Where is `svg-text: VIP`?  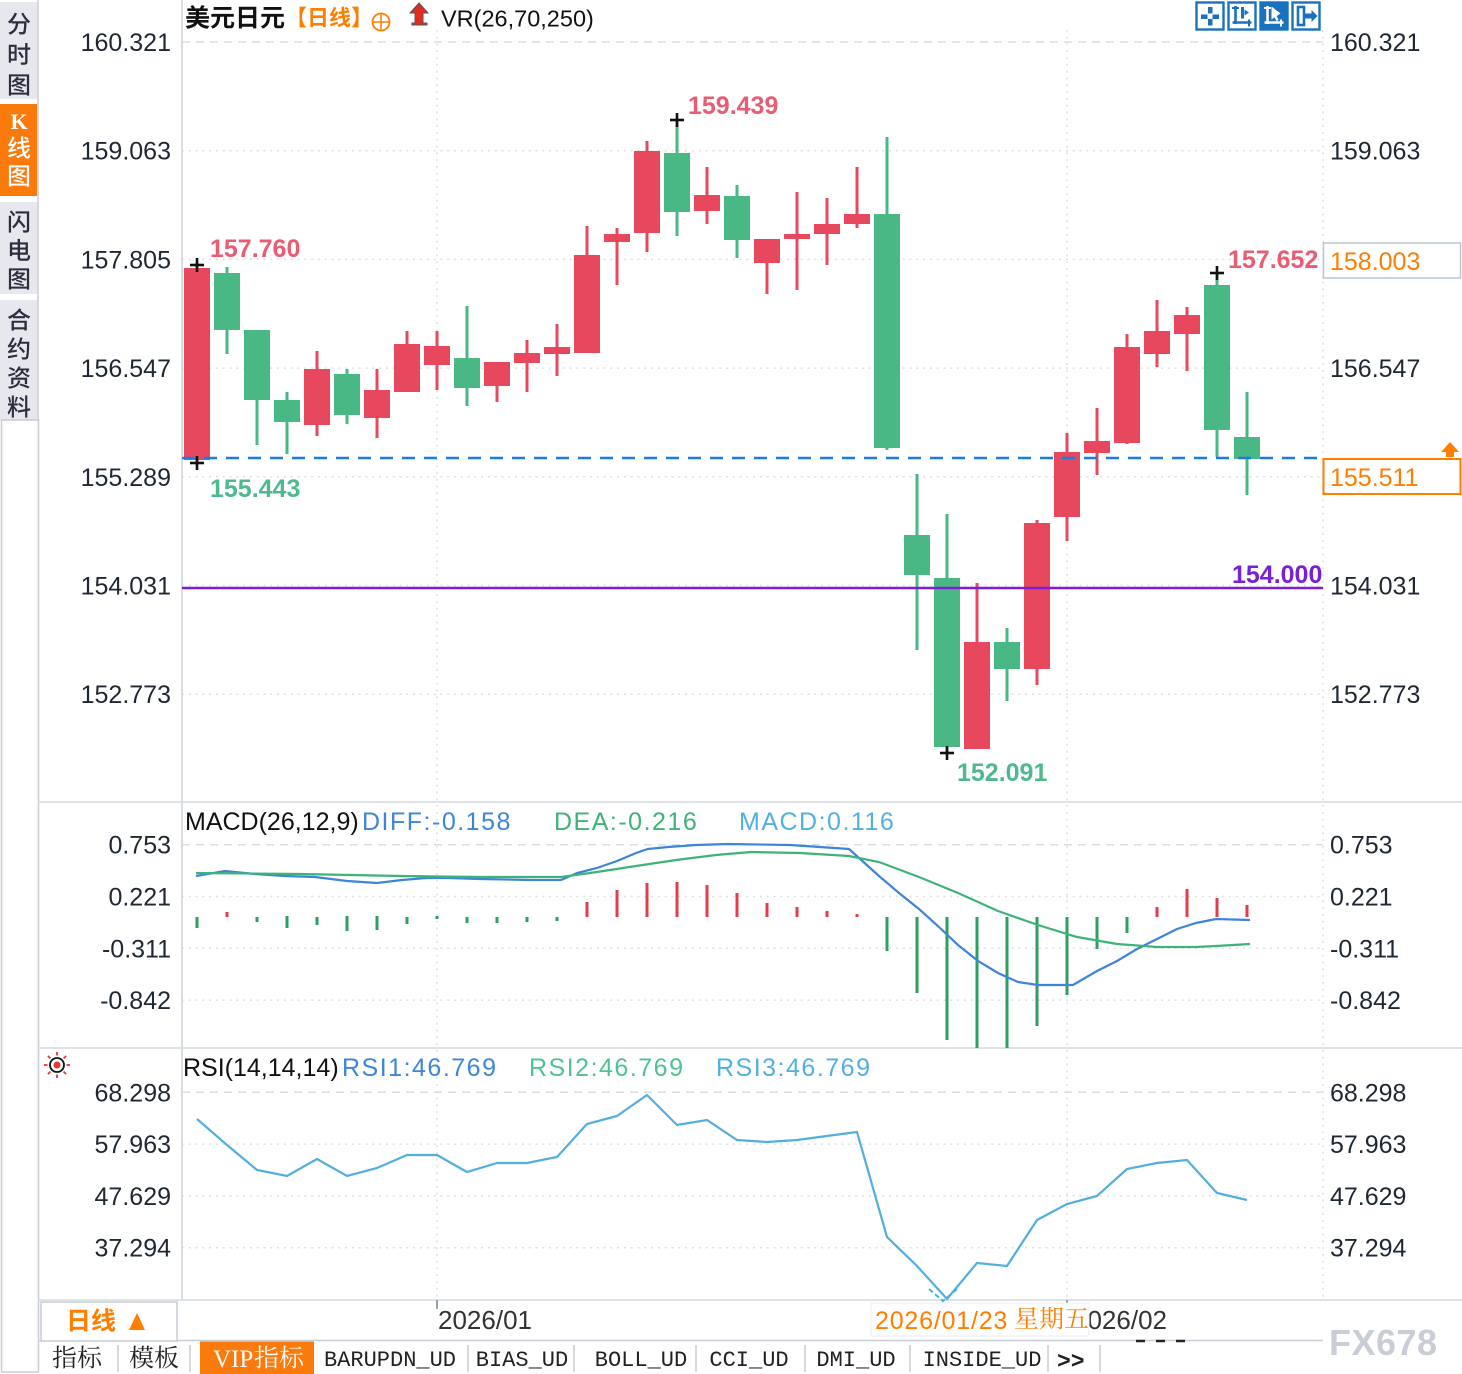 svg-text: VIP is located at coordinates (233, 1359).